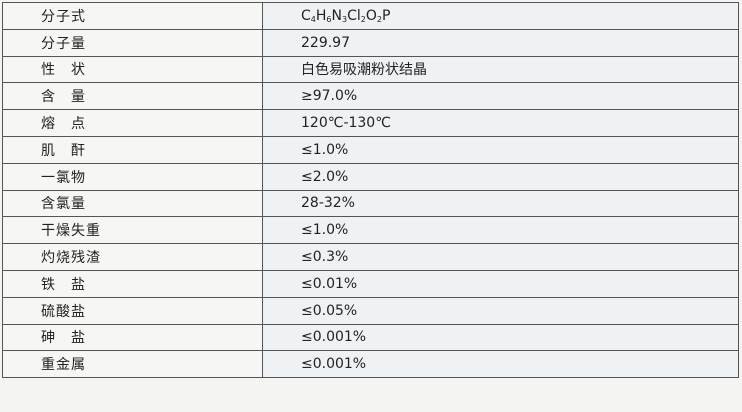  I want to click on property-value: ≤2.0%, so click(500, 176).